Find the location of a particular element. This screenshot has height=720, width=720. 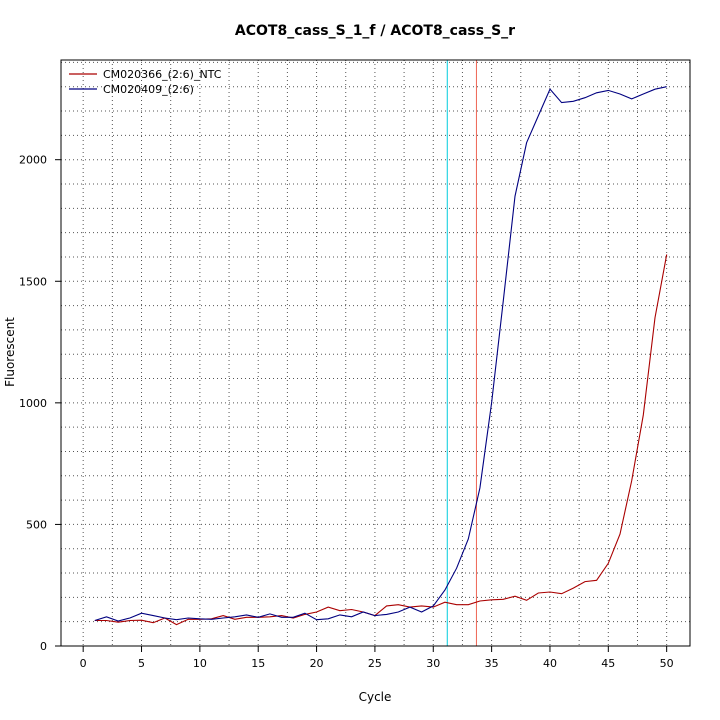

x-tick-label: 45 is located at coordinates (608, 663).